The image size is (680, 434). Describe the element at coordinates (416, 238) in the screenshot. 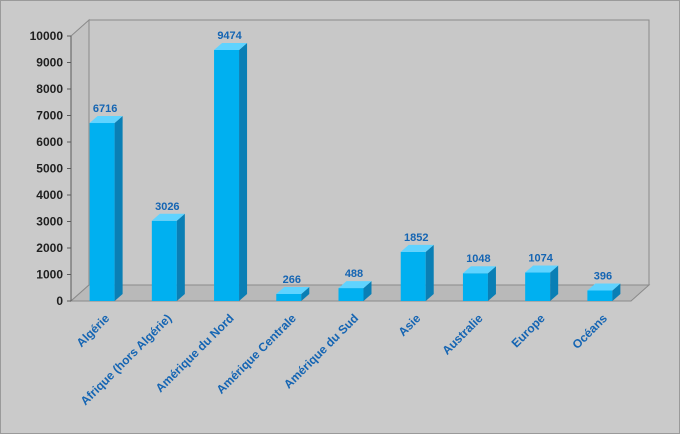

I see `data-label: 1852` at that location.